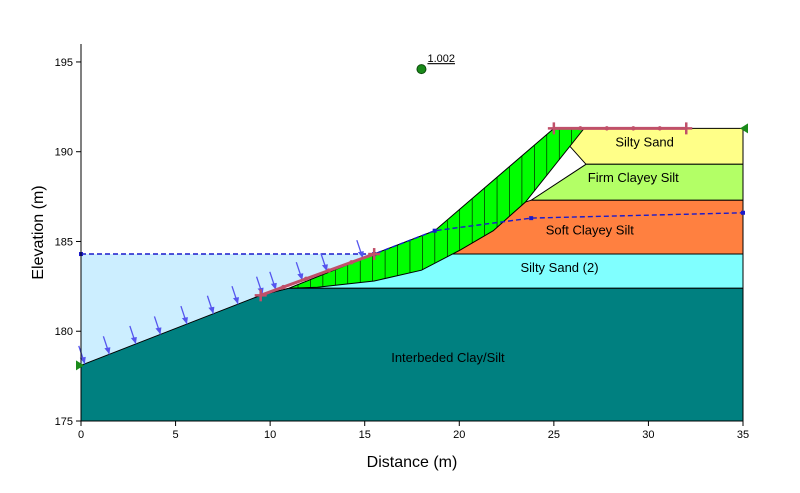  I want to click on water-region, so click(228, 310).